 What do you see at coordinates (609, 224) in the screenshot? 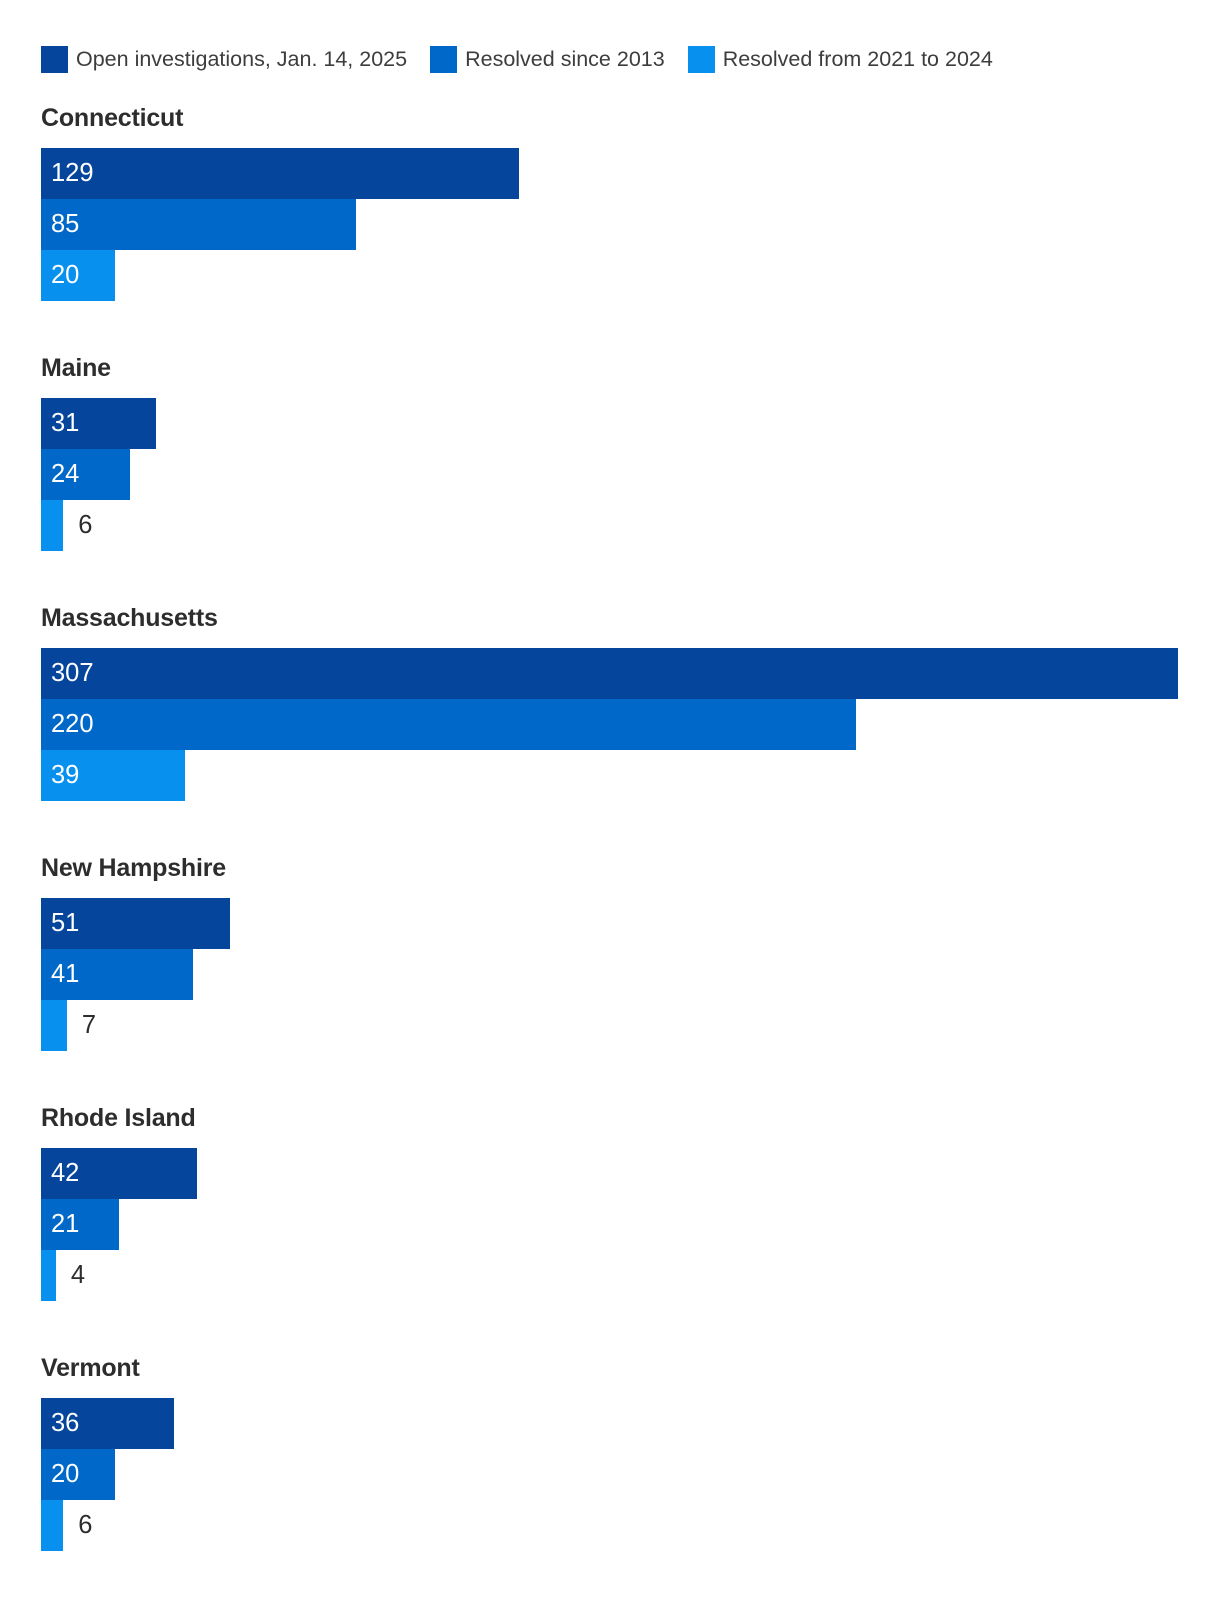
I see `bar-row: 85` at bounding box center [609, 224].